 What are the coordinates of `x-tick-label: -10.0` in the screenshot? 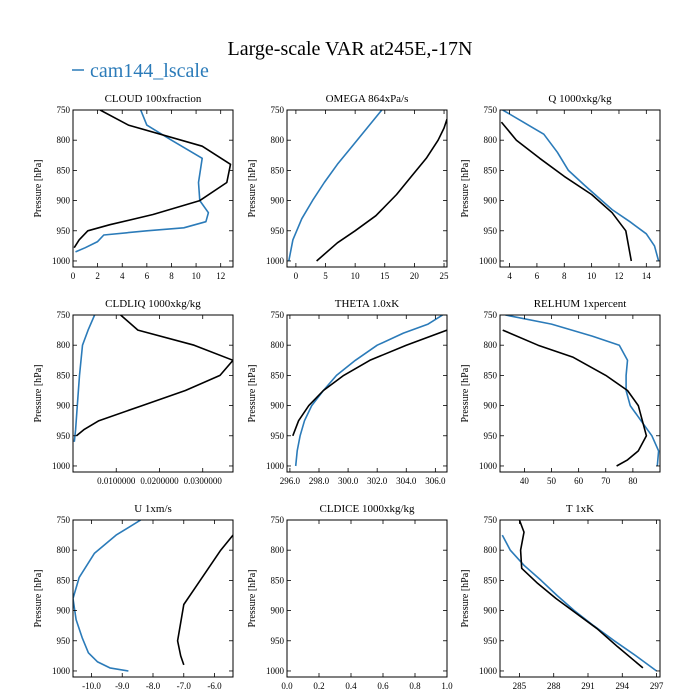 It's located at (91, 686).